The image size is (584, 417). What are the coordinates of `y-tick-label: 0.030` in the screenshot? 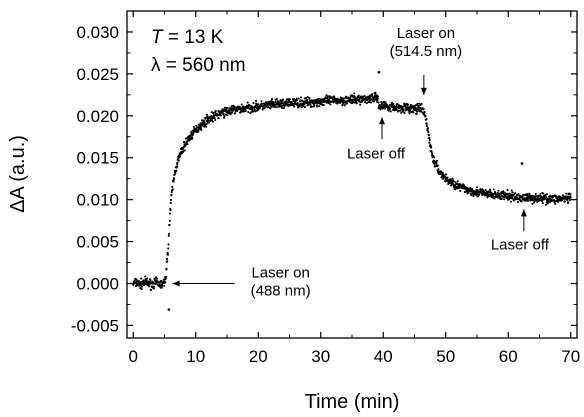 It's located at (97, 32).